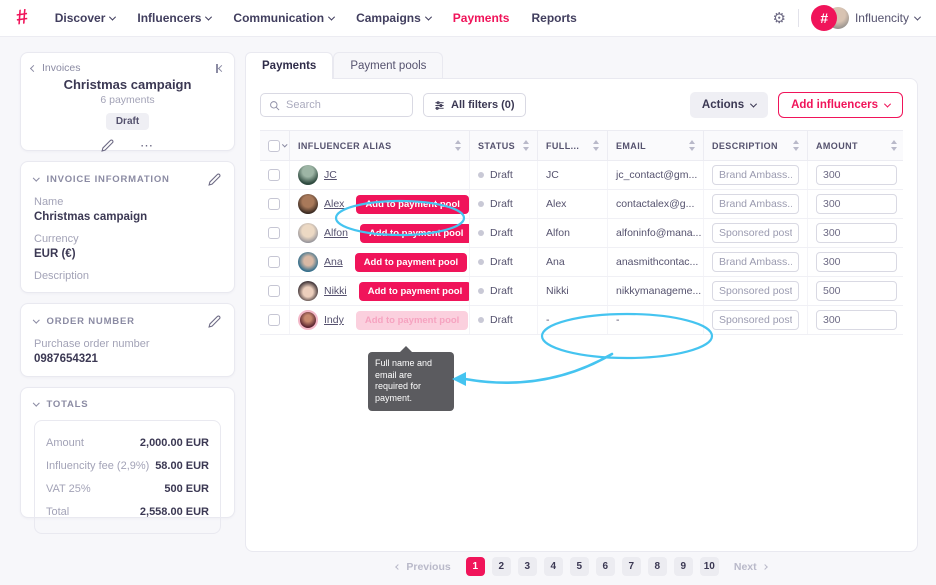  What do you see at coordinates (274, 145) in the screenshot?
I see `select-all-checkbox` at bounding box center [274, 145].